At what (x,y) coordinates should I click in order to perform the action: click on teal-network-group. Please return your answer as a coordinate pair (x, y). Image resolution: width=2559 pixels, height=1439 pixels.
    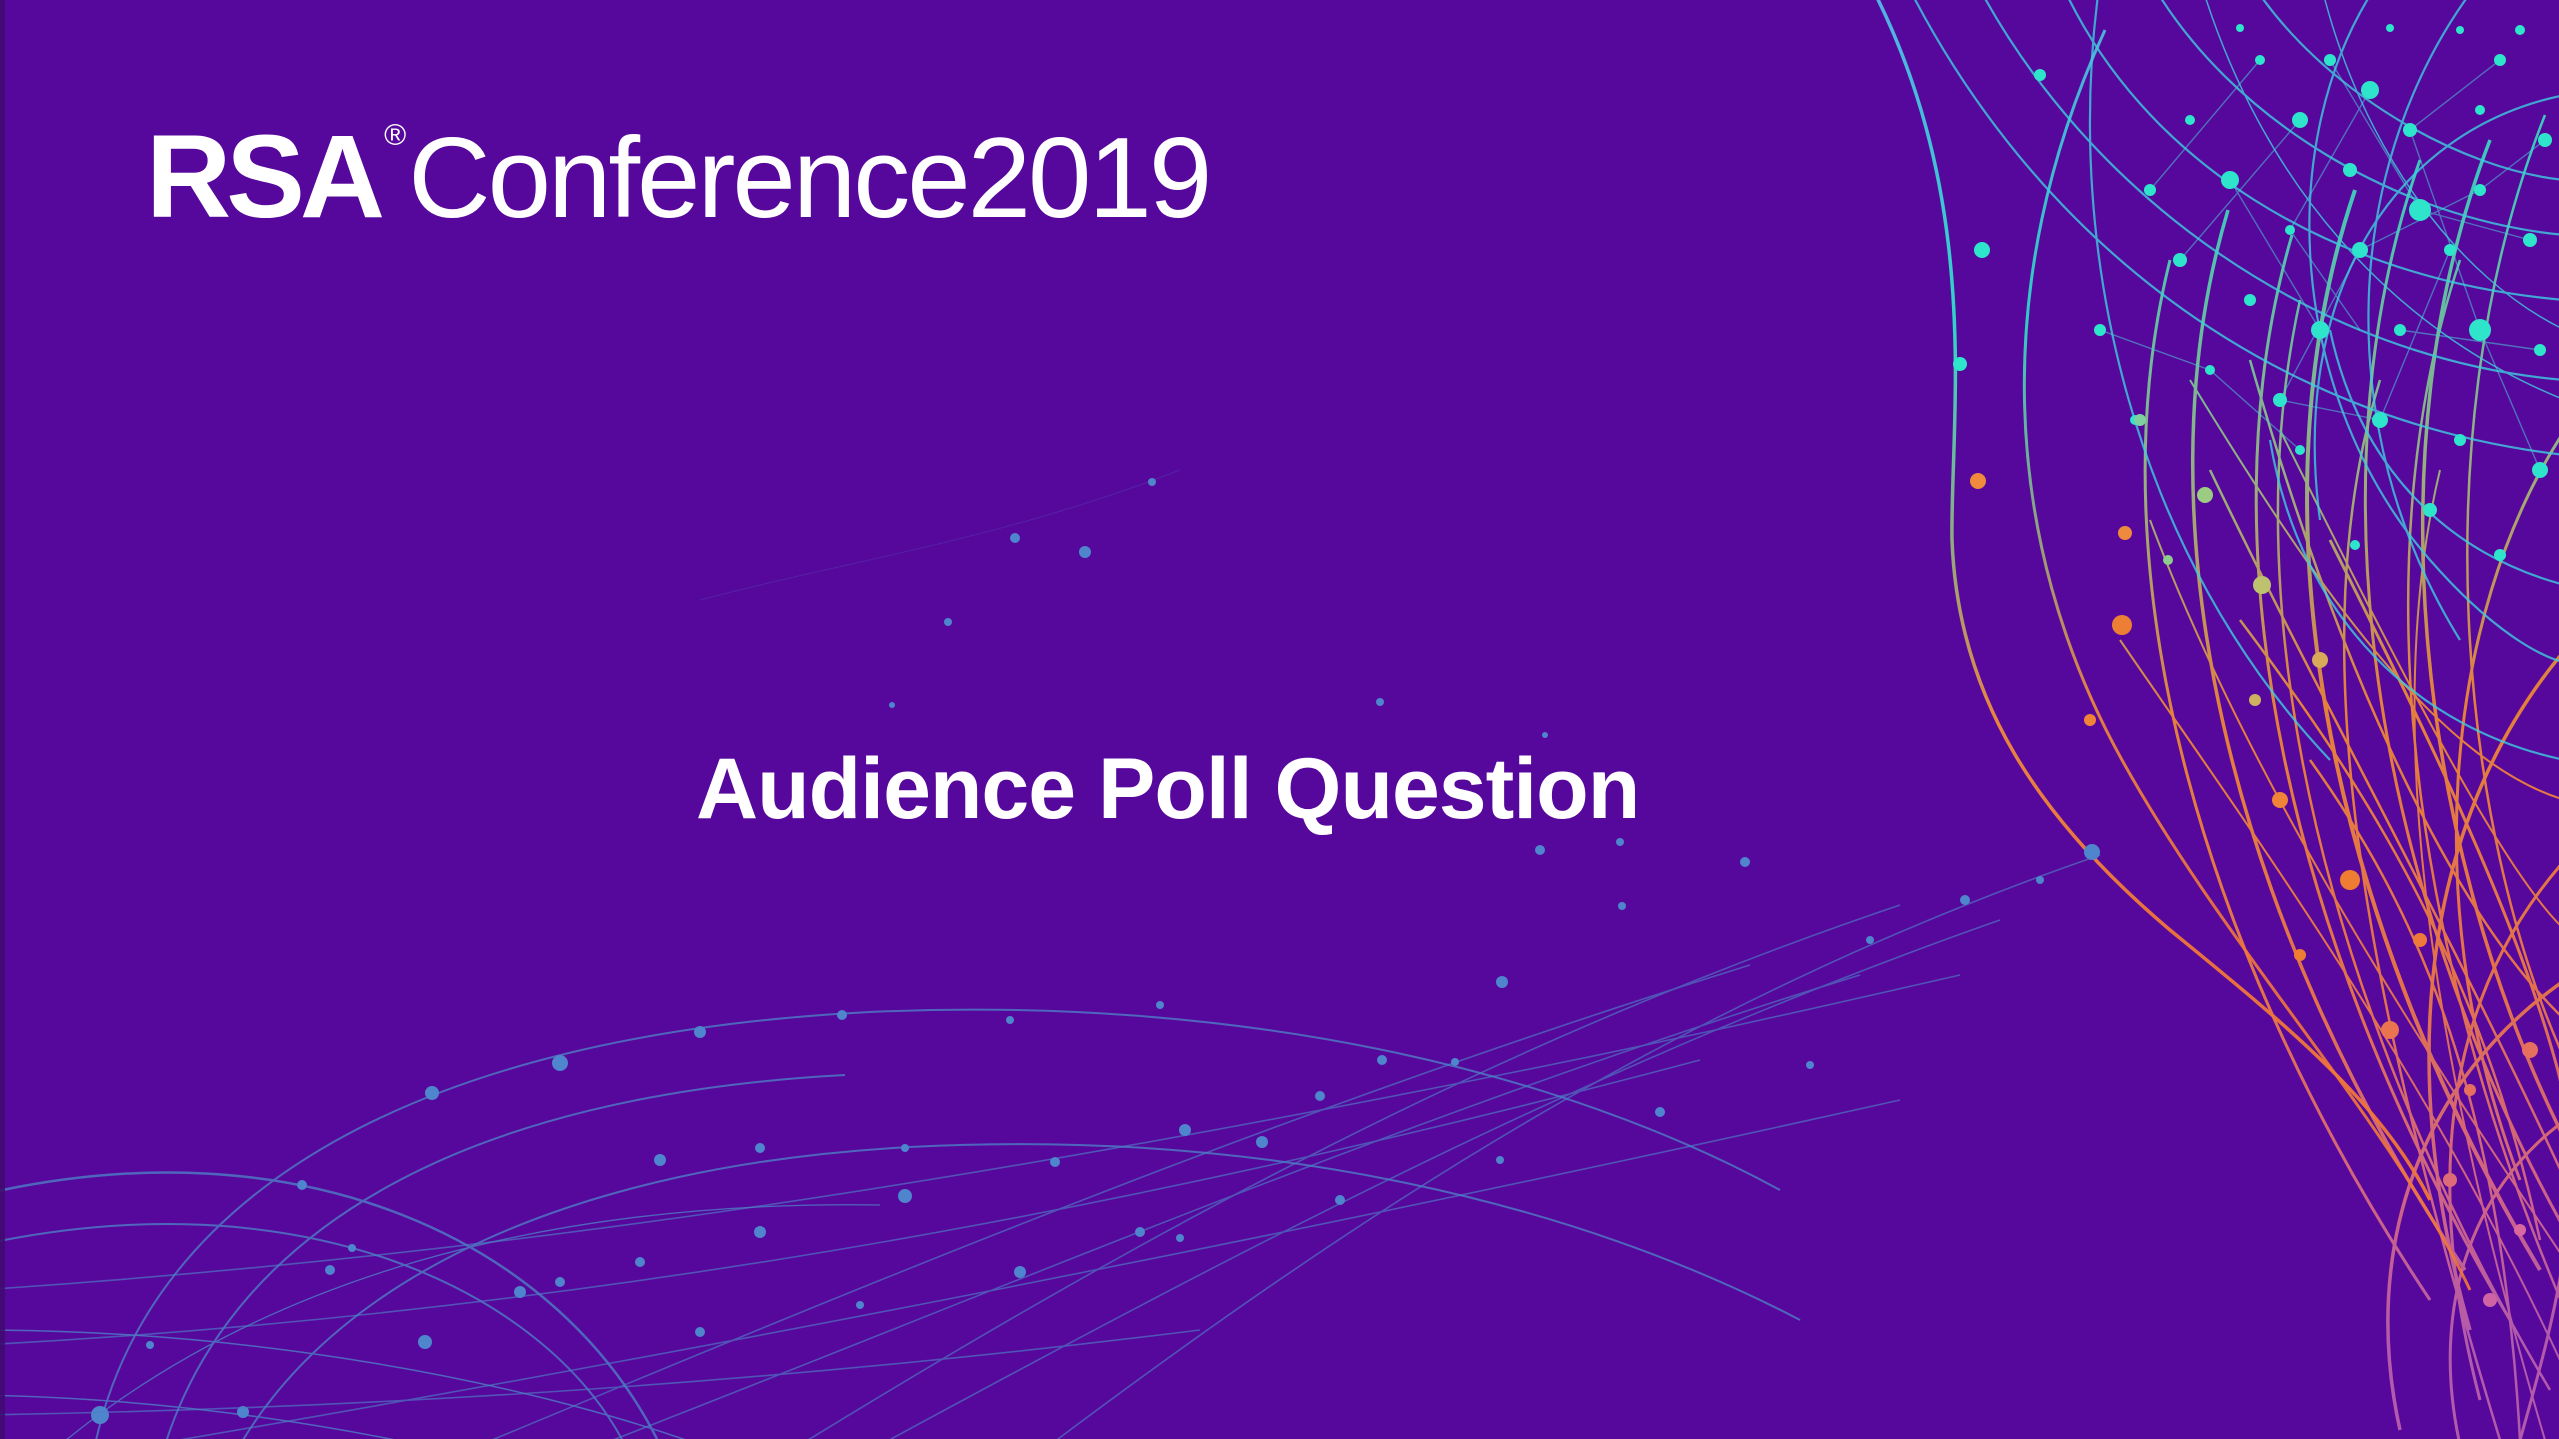
    Looking at the image, I should click on (2236, 380).